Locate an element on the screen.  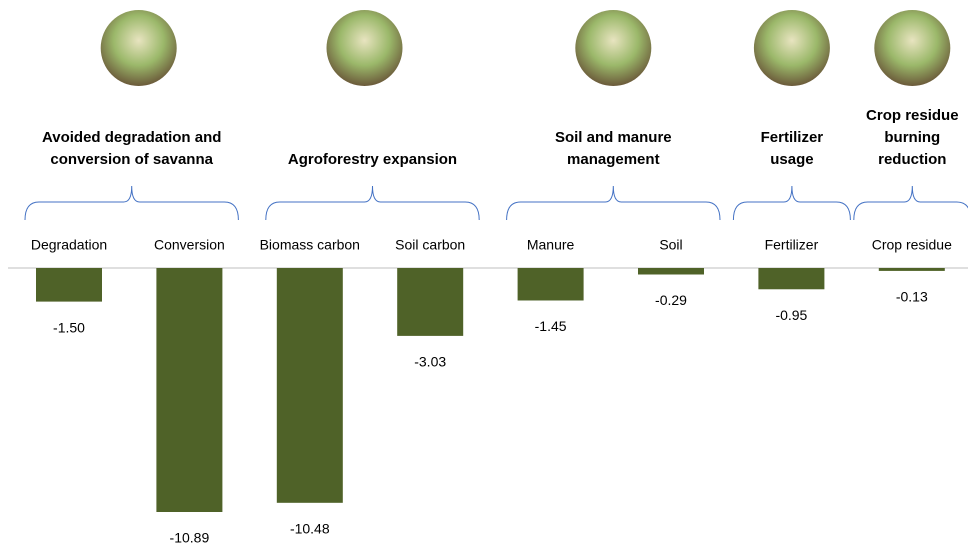
category-label: Biomass carbon is located at coordinates (310, 245).